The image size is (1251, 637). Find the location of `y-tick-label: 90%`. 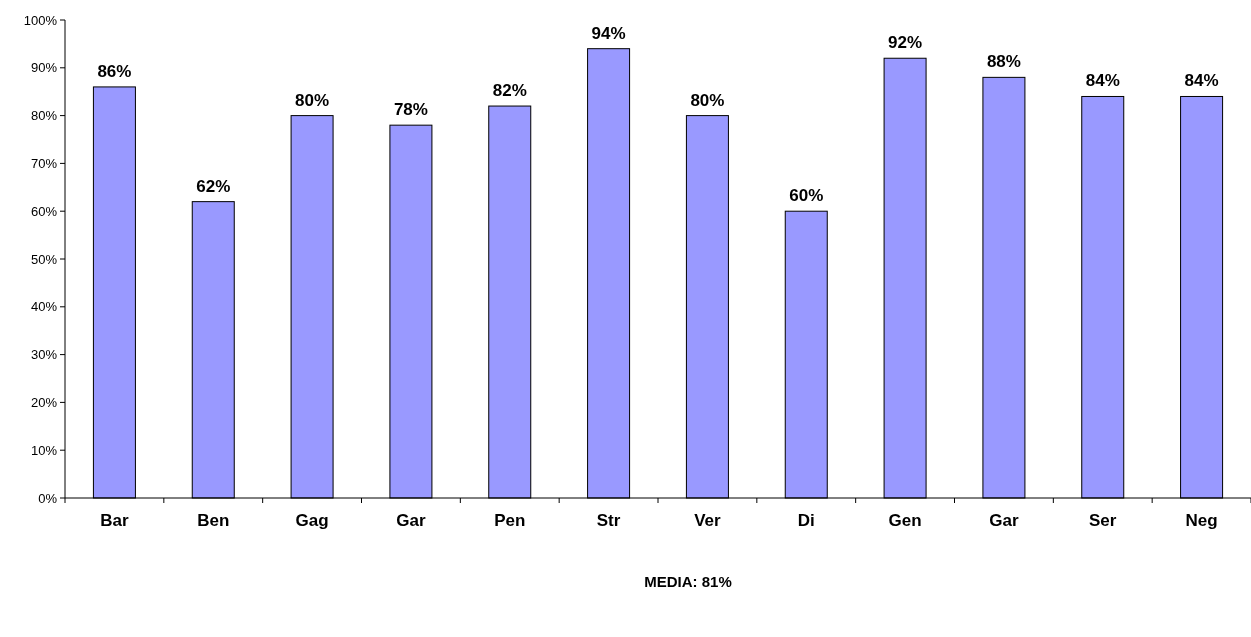

y-tick-label: 90% is located at coordinates (44, 68).